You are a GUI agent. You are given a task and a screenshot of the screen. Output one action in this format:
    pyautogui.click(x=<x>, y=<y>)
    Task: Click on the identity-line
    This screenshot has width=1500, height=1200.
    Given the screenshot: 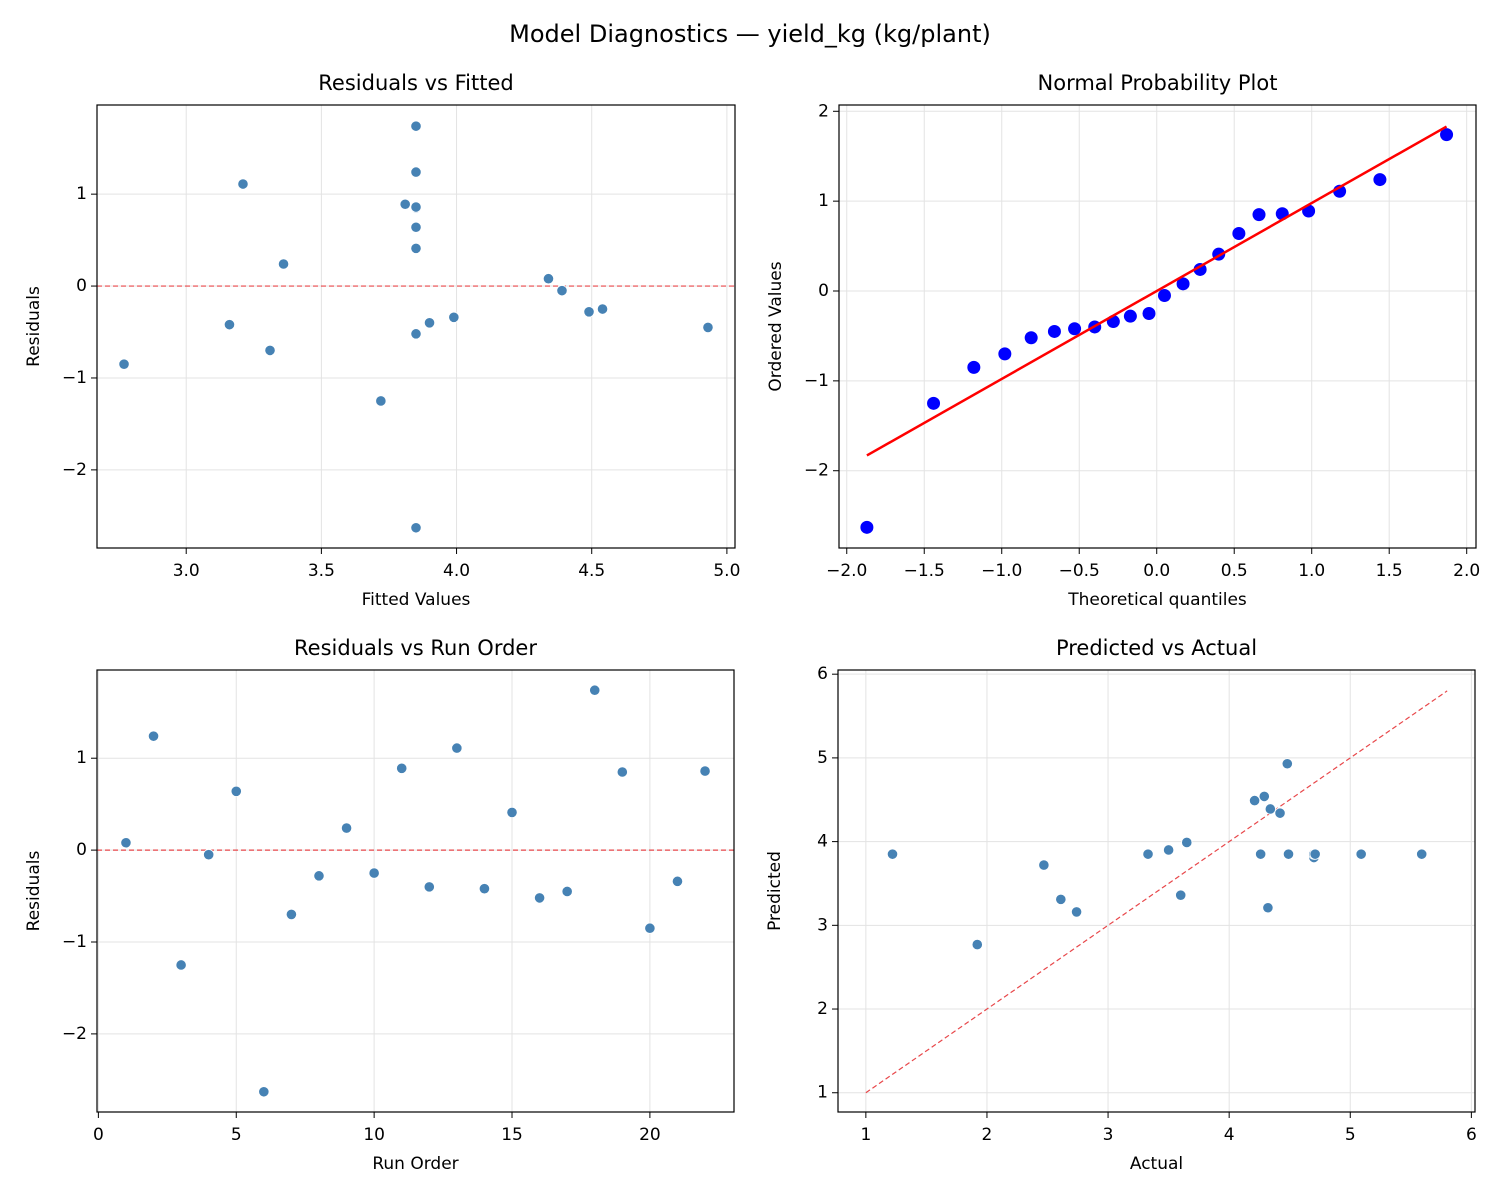 What is the action you would take?
    pyautogui.click(x=1156, y=892)
    